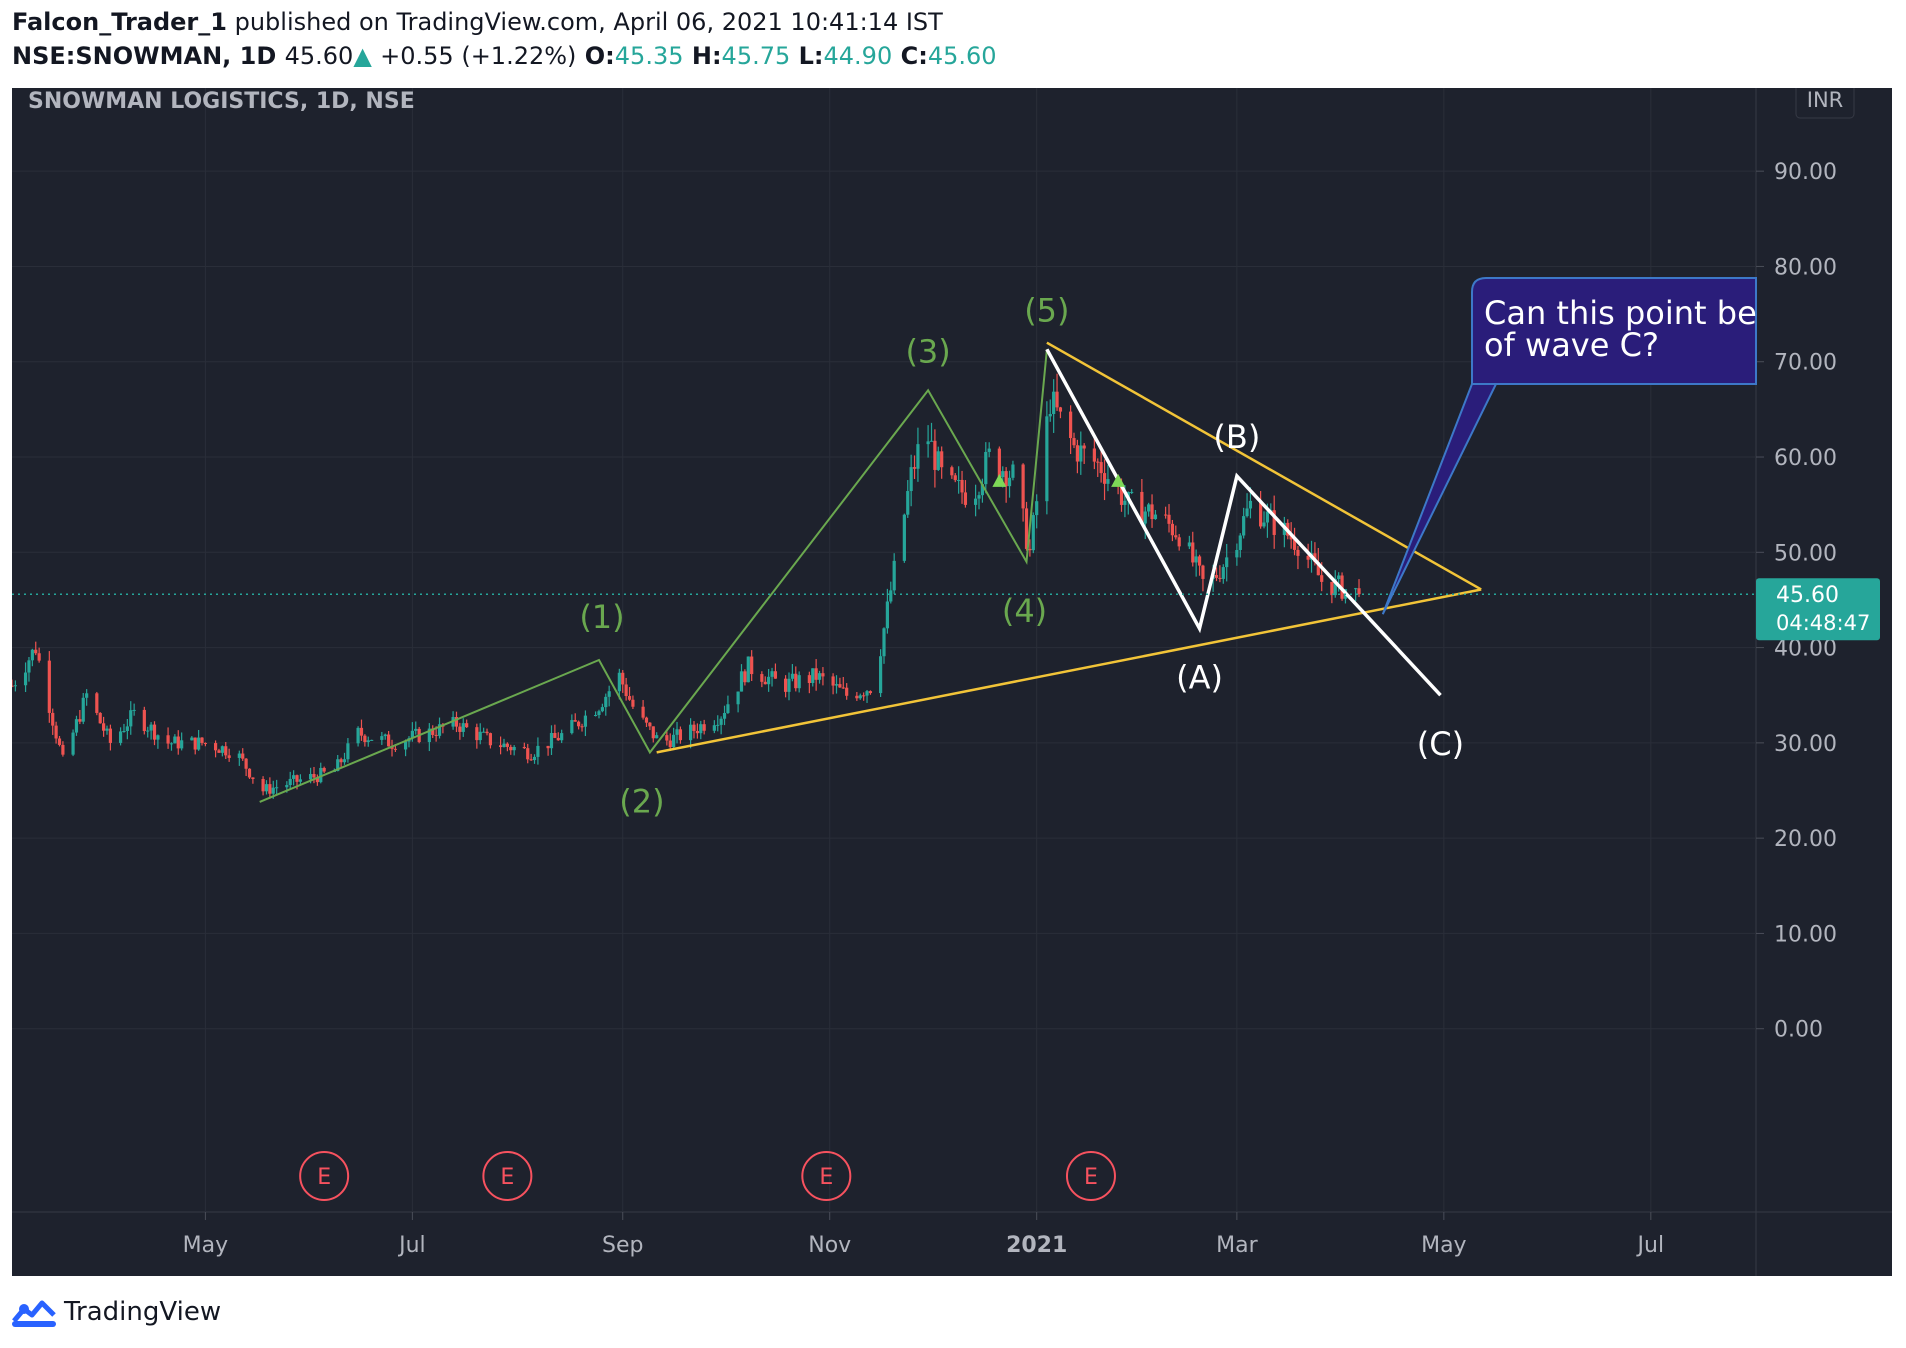 The image size is (1906, 1348). I want to click on callout-text-line1: Can this point be, so click(1620, 313).